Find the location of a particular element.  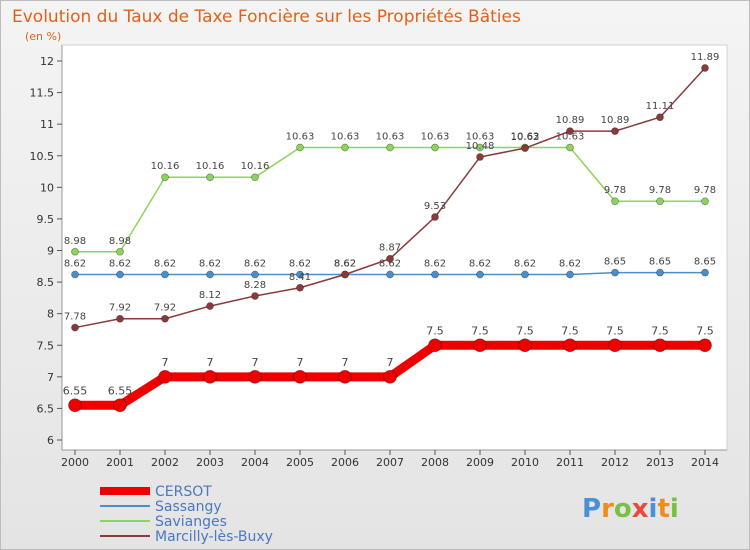

x-tick-label: 2001 is located at coordinates (120, 462).